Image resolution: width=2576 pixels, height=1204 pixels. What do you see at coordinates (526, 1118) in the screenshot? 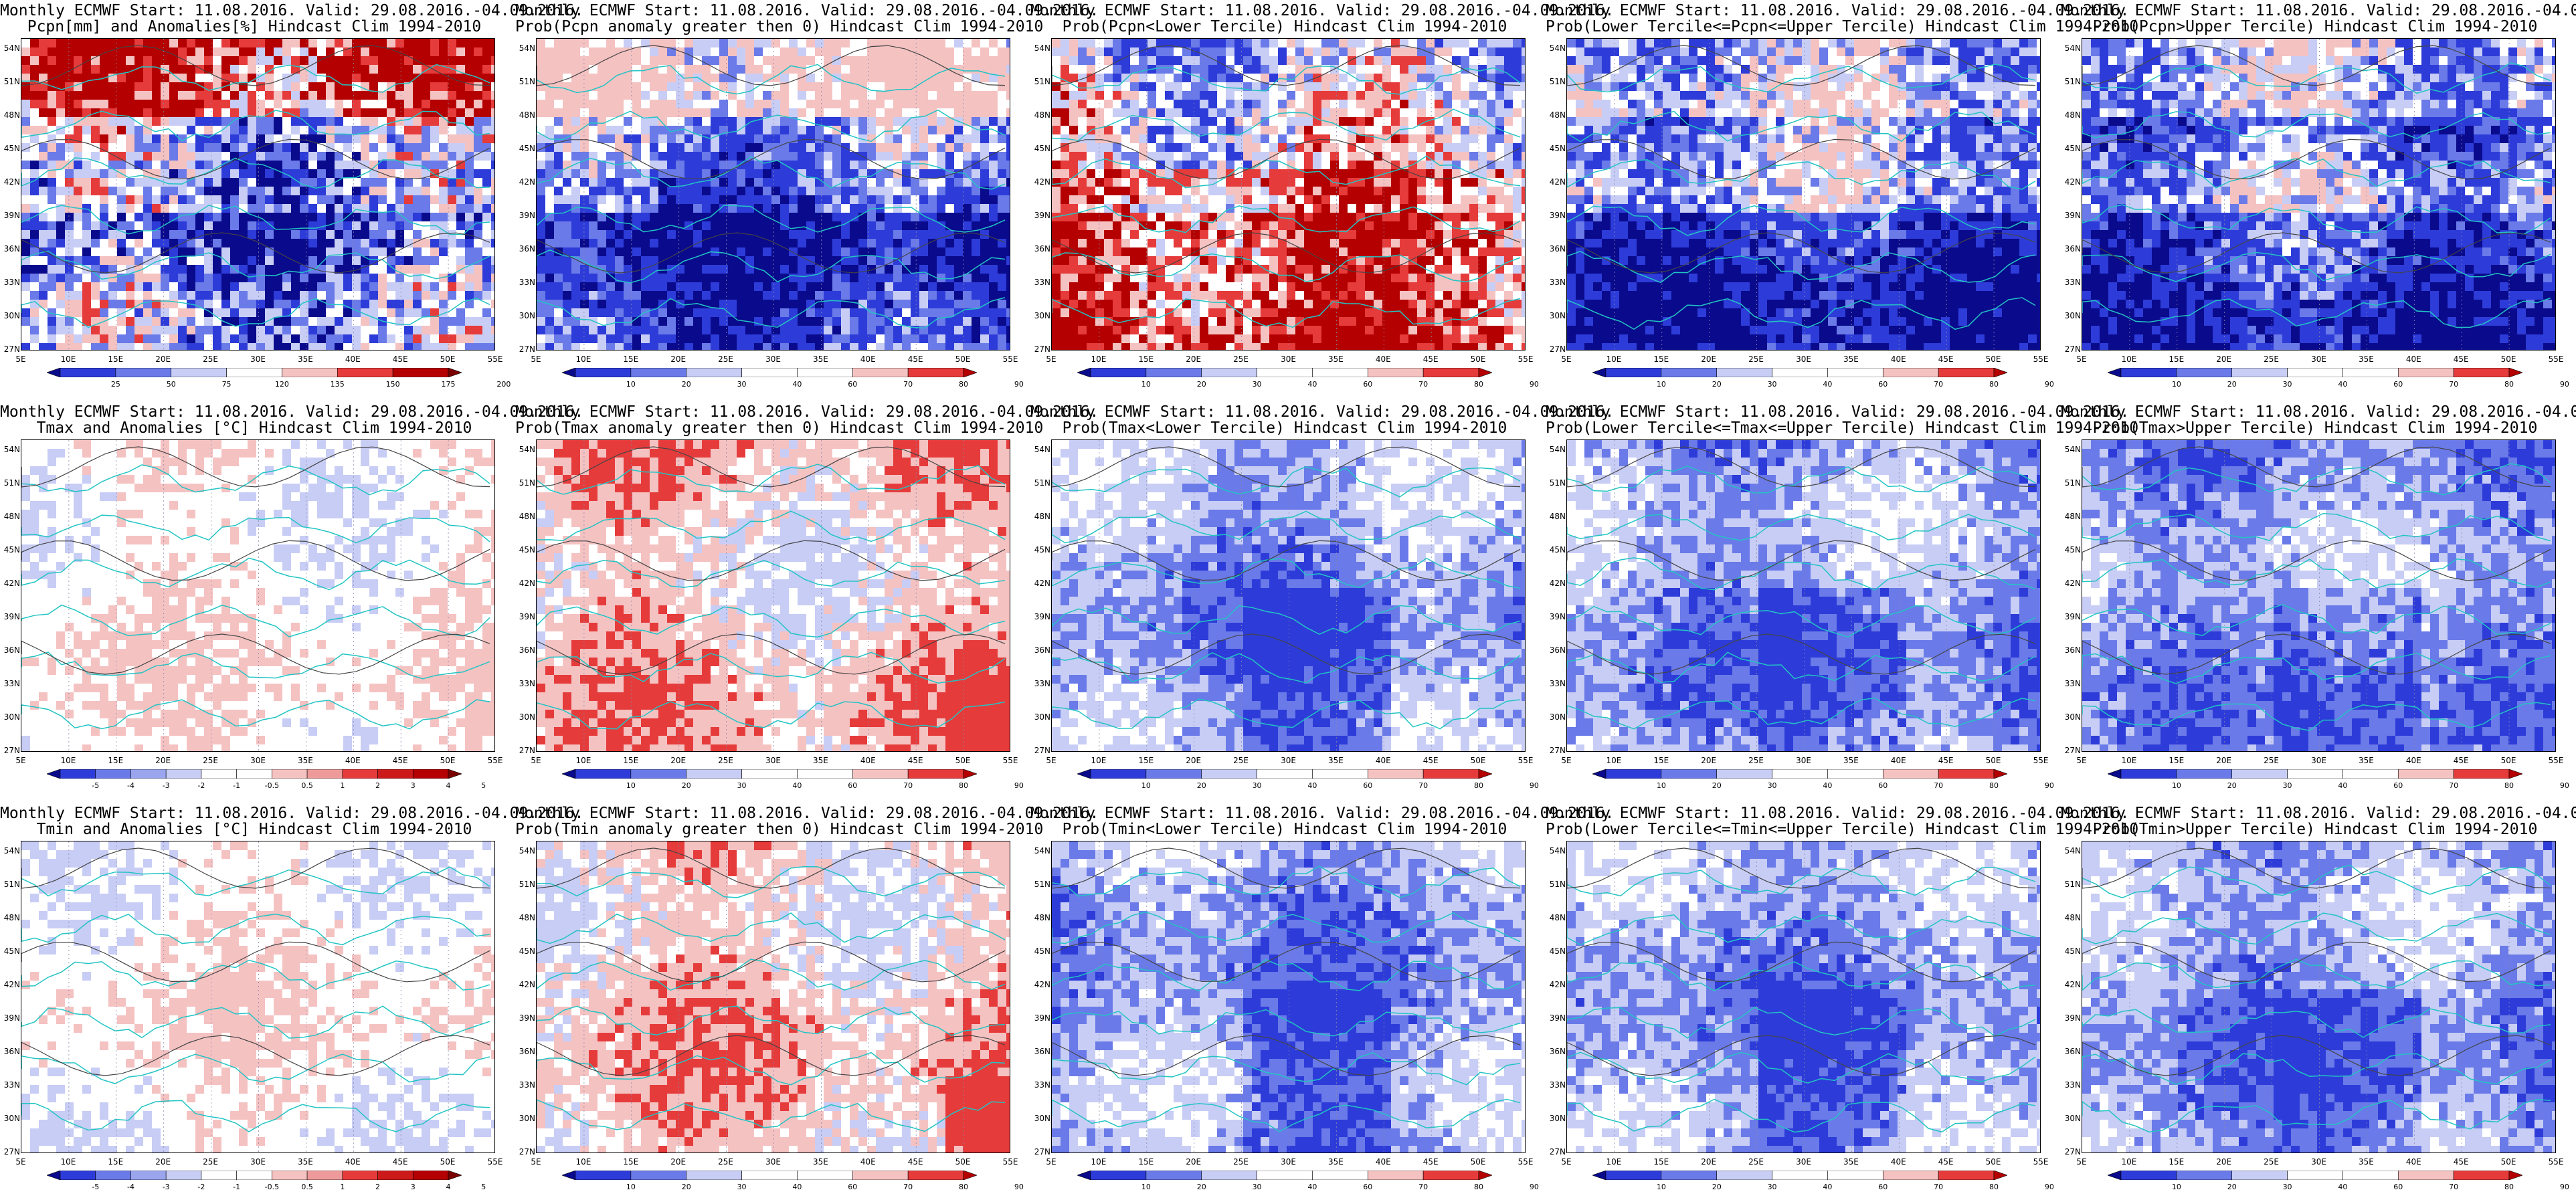
I see `lat-tick-label: 30N` at bounding box center [526, 1118].